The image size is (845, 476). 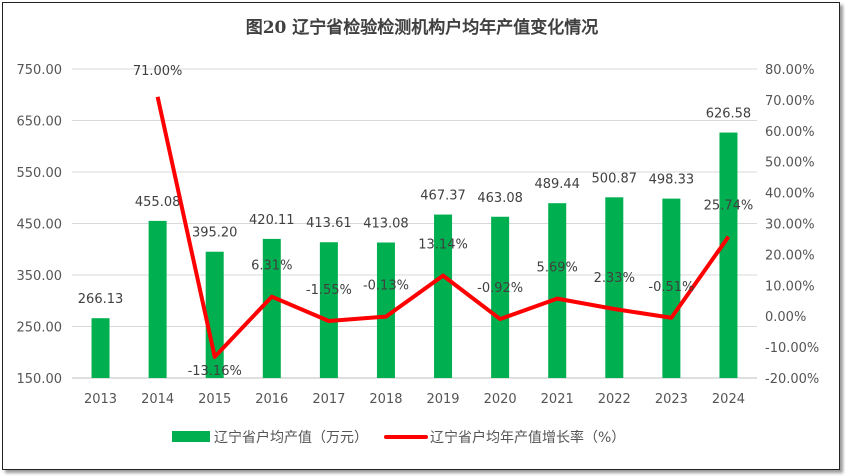 I want to click on bar-label: 413.61, so click(x=329, y=223).